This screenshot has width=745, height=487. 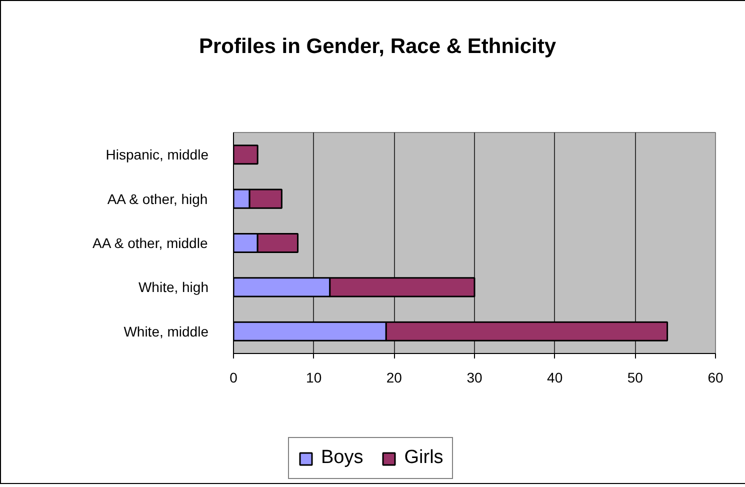 What do you see at coordinates (716, 378) in the screenshot?
I see `x-tick-label: 60` at bounding box center [716, 378].